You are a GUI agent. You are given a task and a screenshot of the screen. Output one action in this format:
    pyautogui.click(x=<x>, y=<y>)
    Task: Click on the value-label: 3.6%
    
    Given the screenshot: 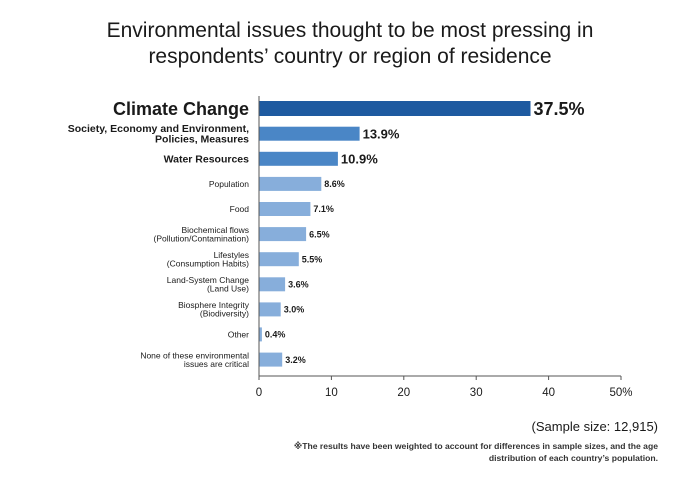 What is the action you would take?
    pyautogui.click(x=298, y=285)
    